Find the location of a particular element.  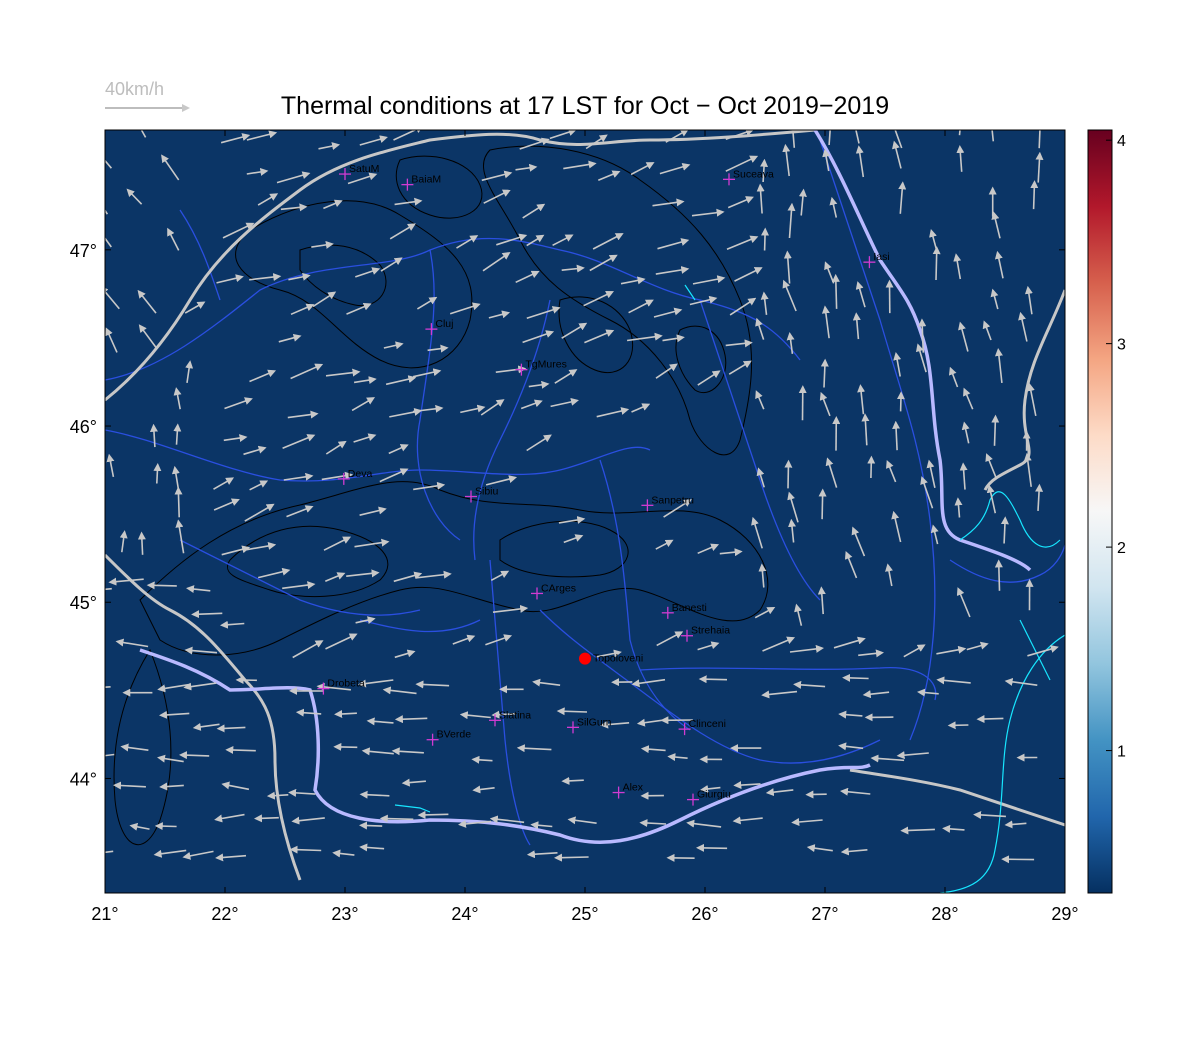

y-tick-label: 44° is located at coordinates (83, 779).